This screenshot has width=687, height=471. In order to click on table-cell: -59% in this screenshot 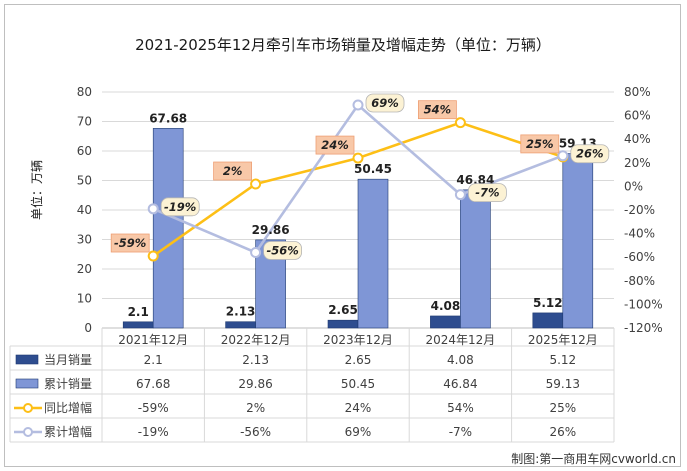, I will do `click(153, 408)`.